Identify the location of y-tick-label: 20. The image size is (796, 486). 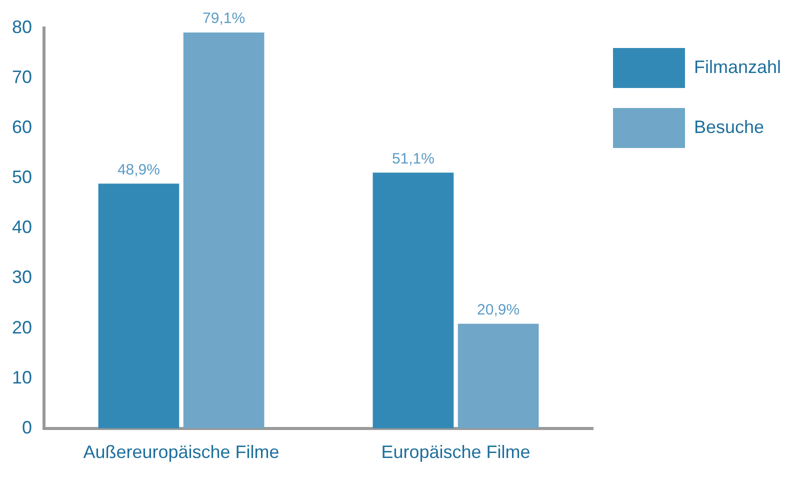
(22, 327).